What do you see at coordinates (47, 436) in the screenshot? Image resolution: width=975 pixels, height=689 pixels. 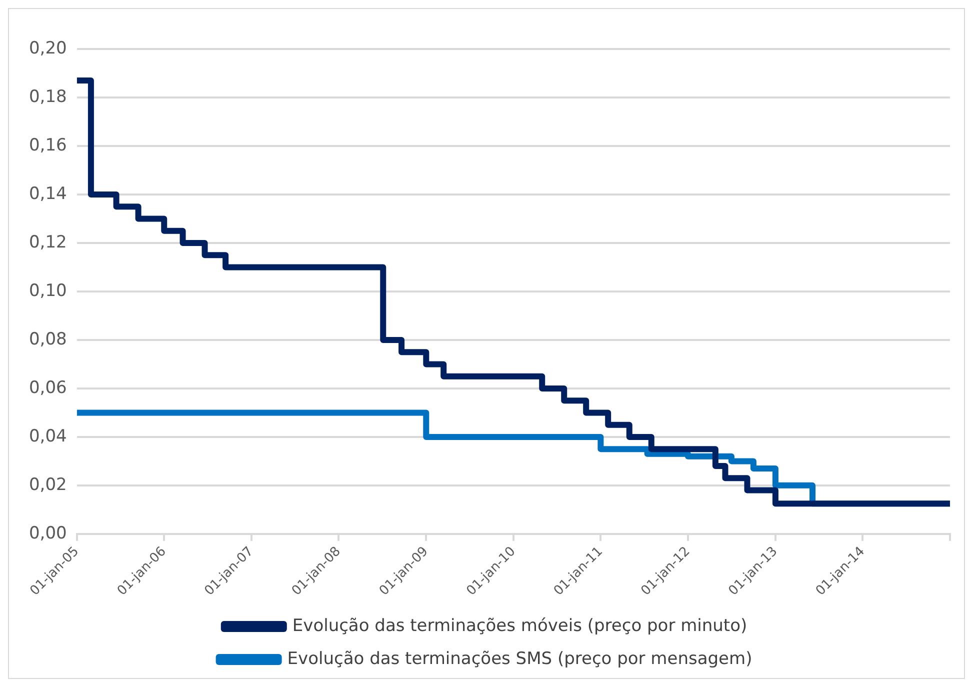 I see `y-tick-label: 0,04` at bounding box center [47, 436].